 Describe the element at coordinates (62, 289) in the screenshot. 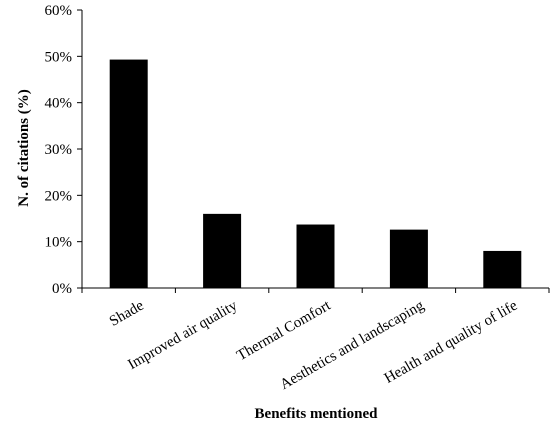

I see `y-tick-label: 0%` at that location.